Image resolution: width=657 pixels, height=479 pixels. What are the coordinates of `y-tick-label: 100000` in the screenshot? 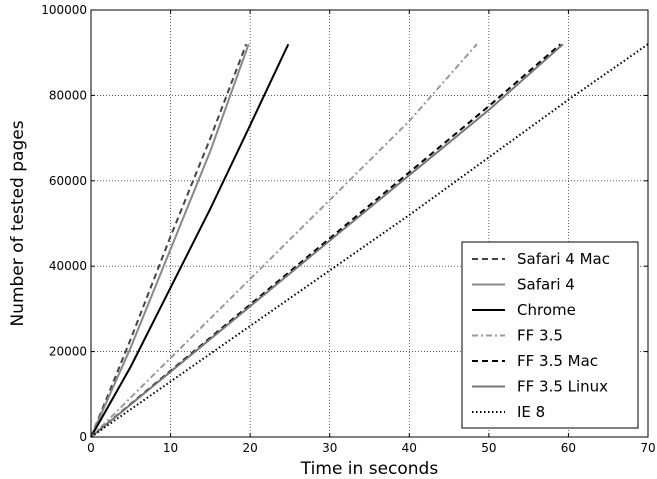 It's located at (64, 10).